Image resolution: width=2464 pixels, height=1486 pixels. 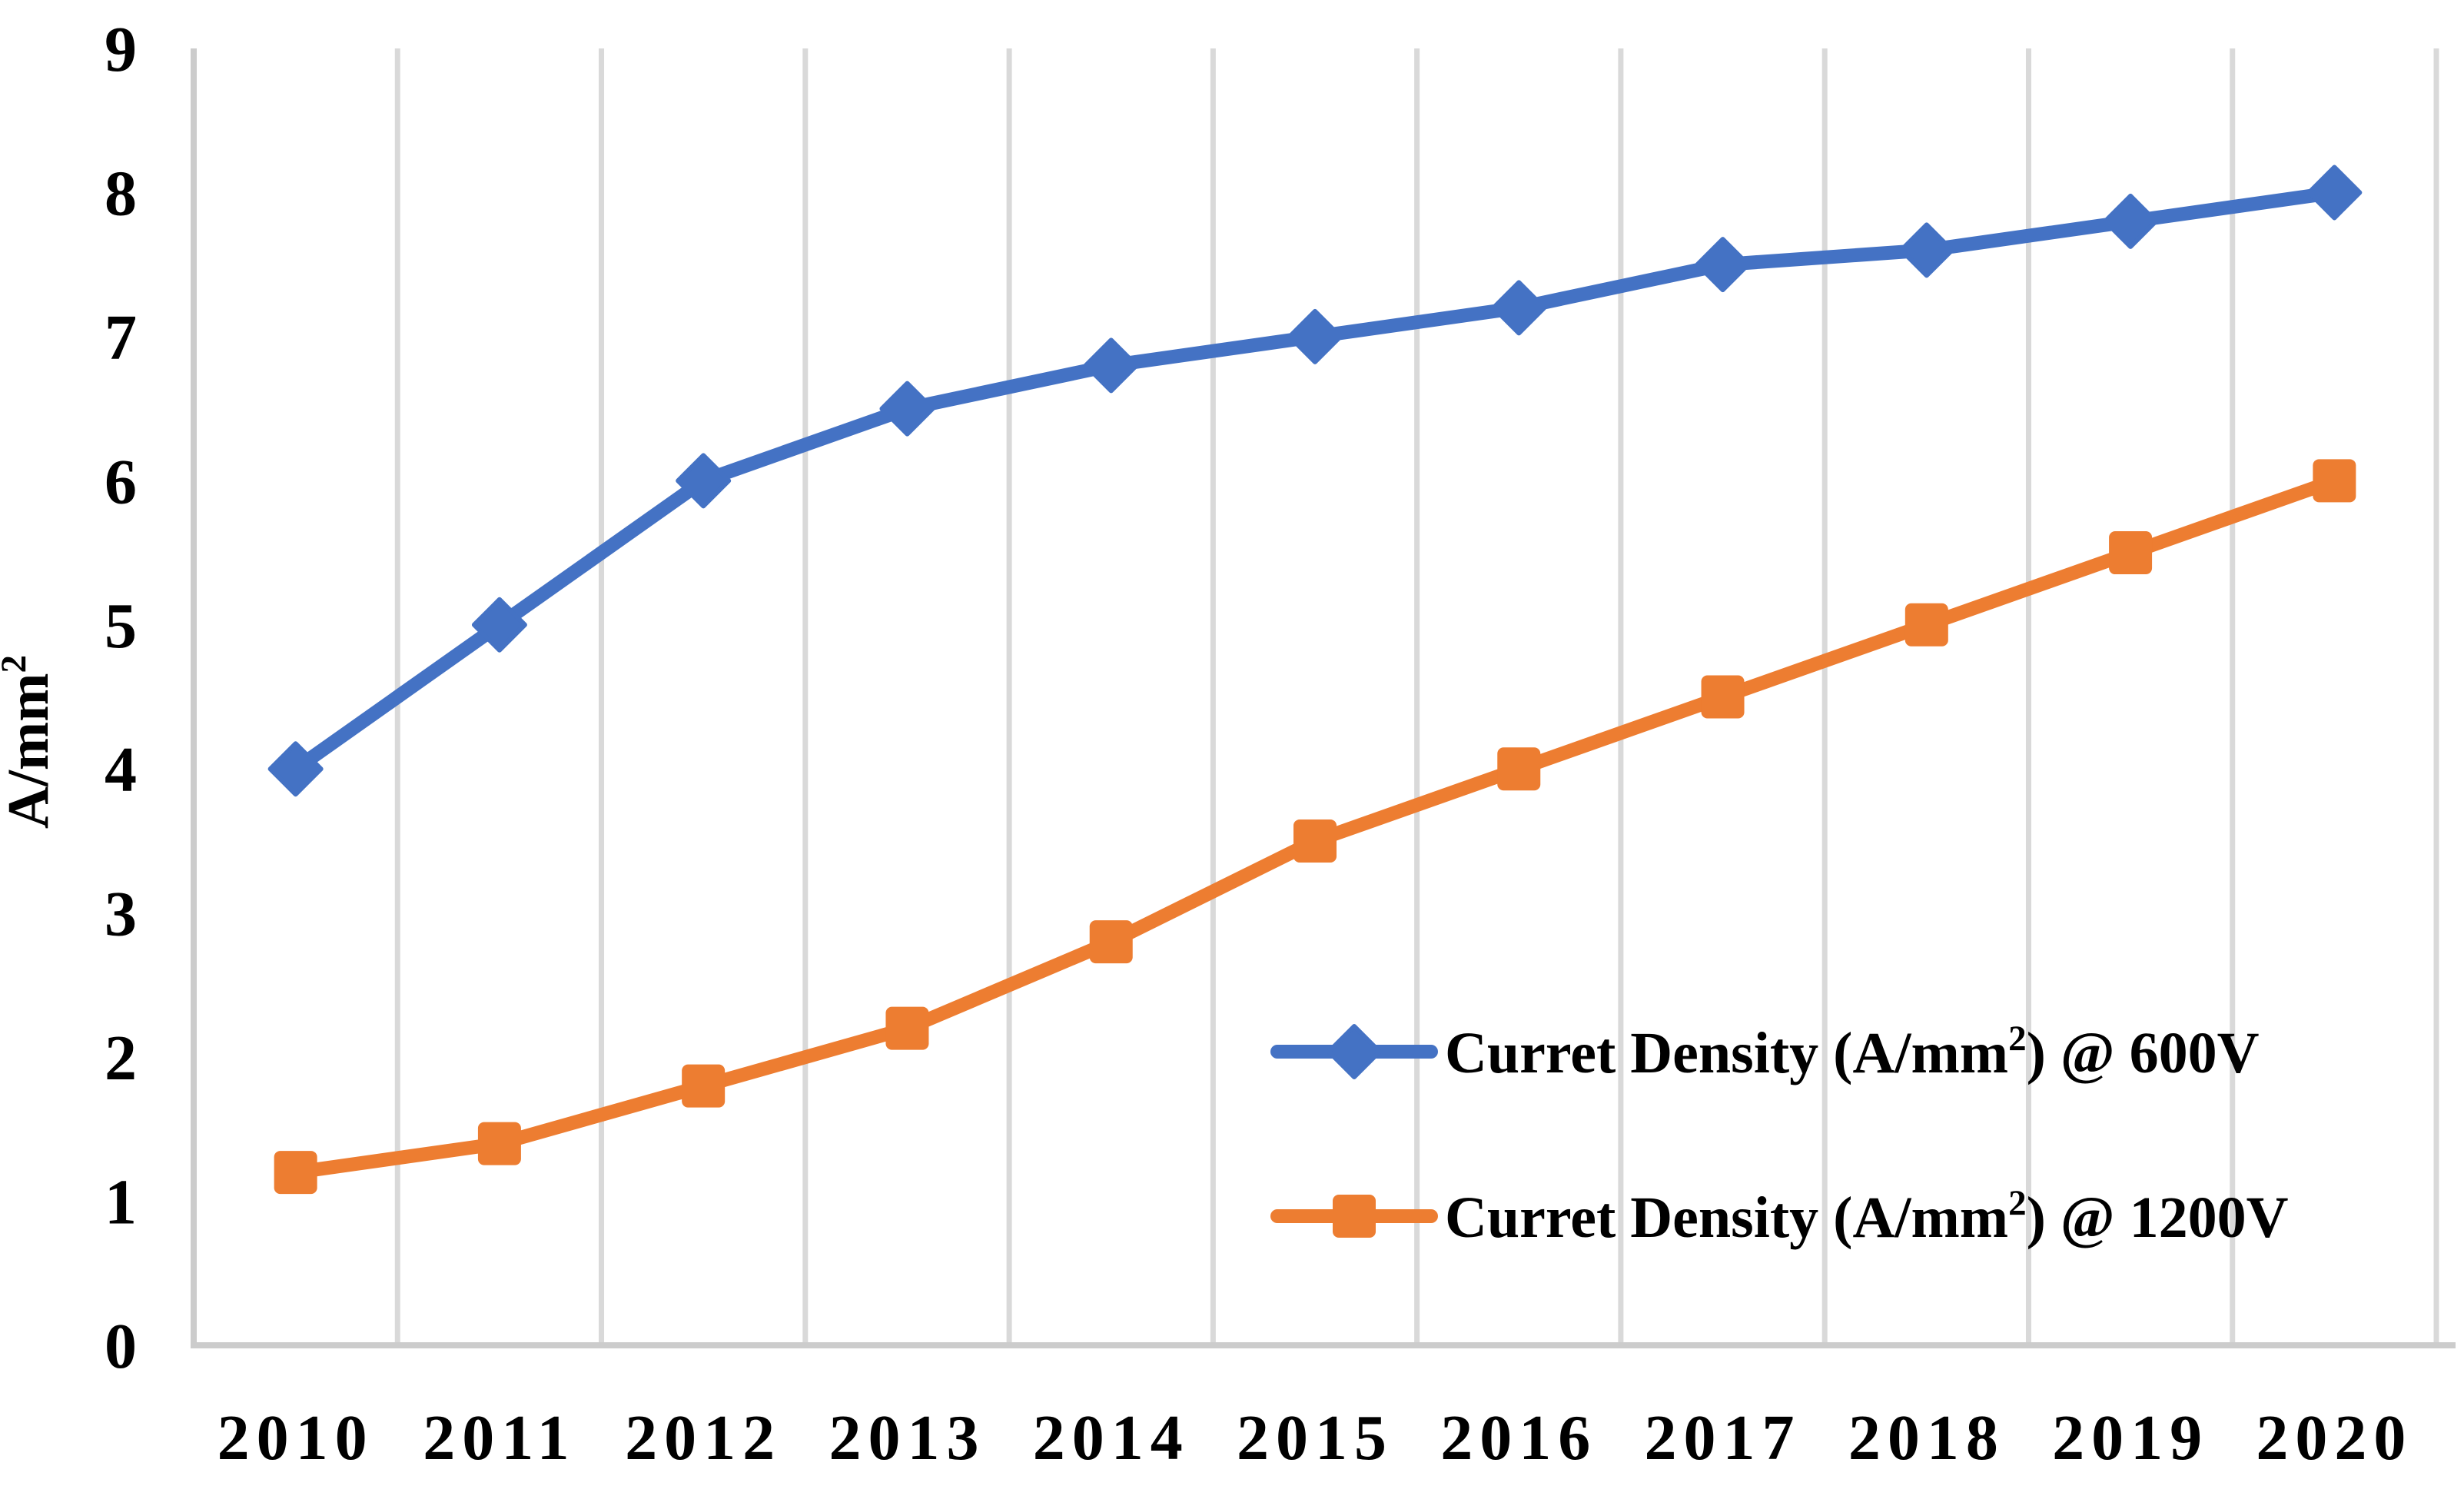 What do you see at coordinates (121, 1058) in the screenshot?
I see `y-tick-label: 2` at bounding box center [121, 1058].